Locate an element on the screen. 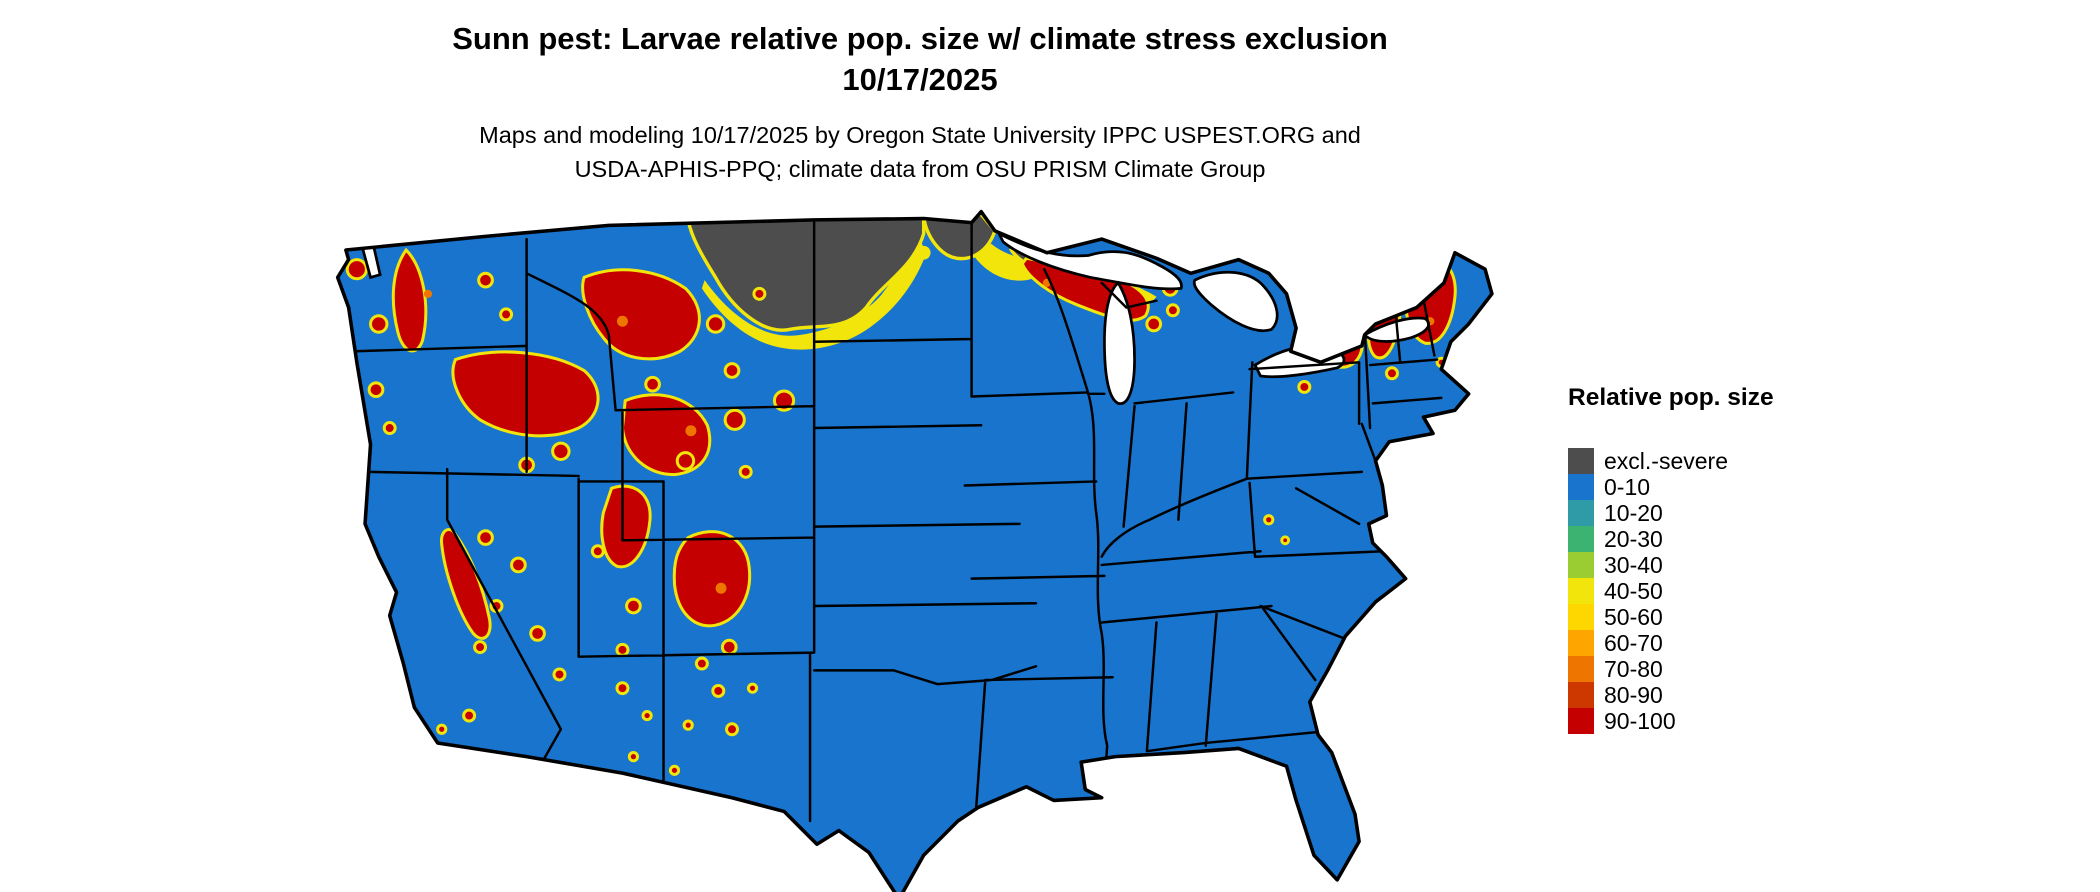 Image resolution: width=2100 pixels, height=892 pixels. legend-label: 30-40 is located at coordinates (1633, 565).